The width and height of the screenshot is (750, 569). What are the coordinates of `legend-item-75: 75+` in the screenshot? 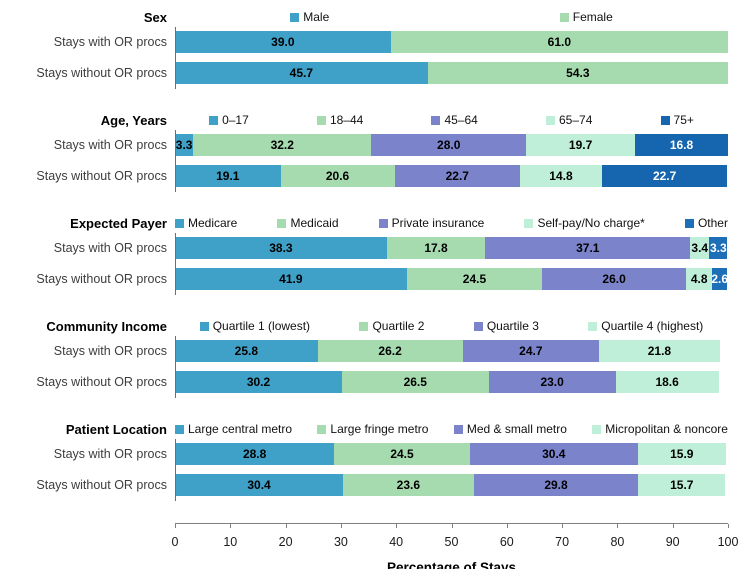 It's located at (677, 120).